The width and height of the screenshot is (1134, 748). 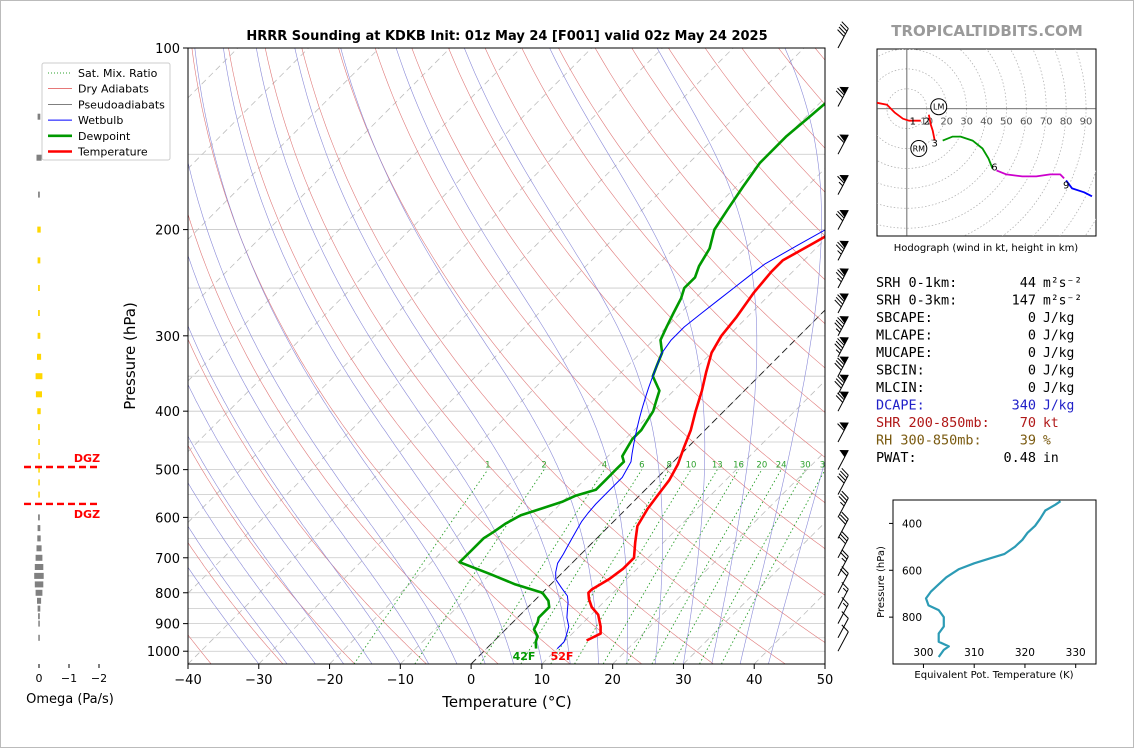 I want to click on hodograph-ring-label: 90, so click(x=1086, y=122).